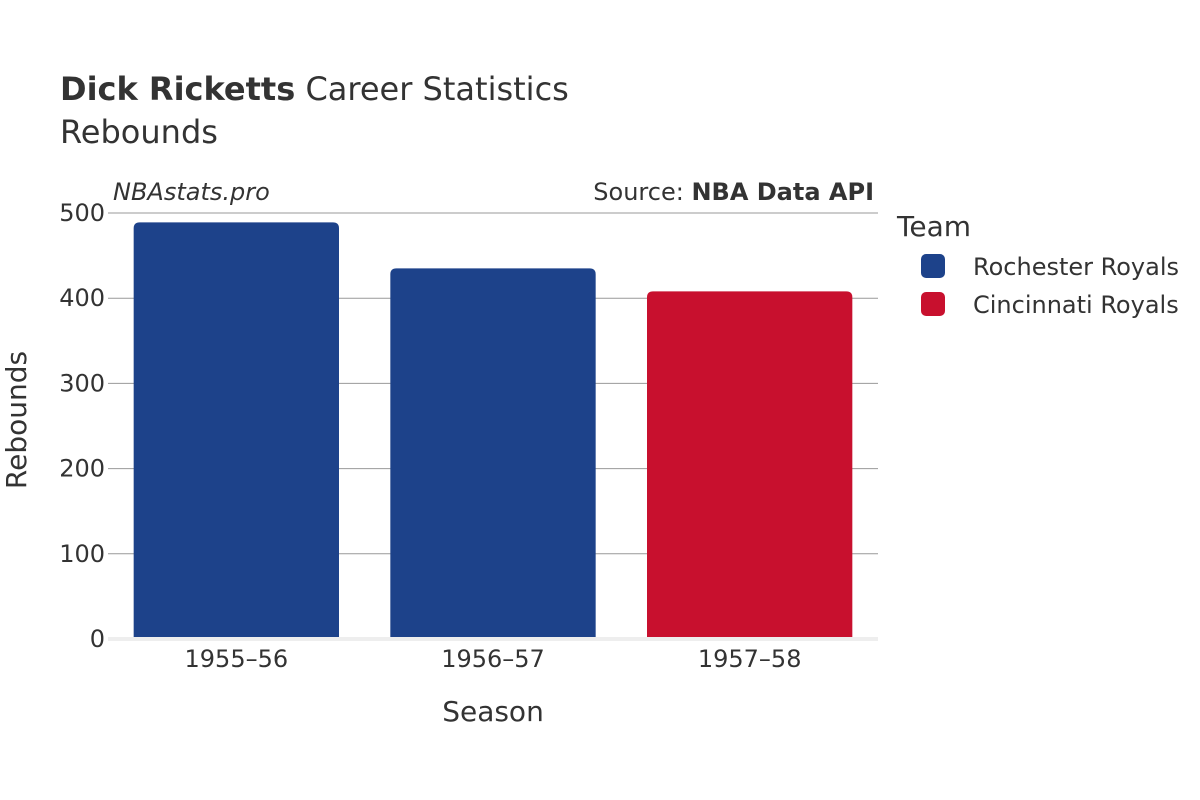 The image size is (1200, 800). Describe the element at coordinates (493, 453) in the screenshot. I see `bar-1956–57` at that location.